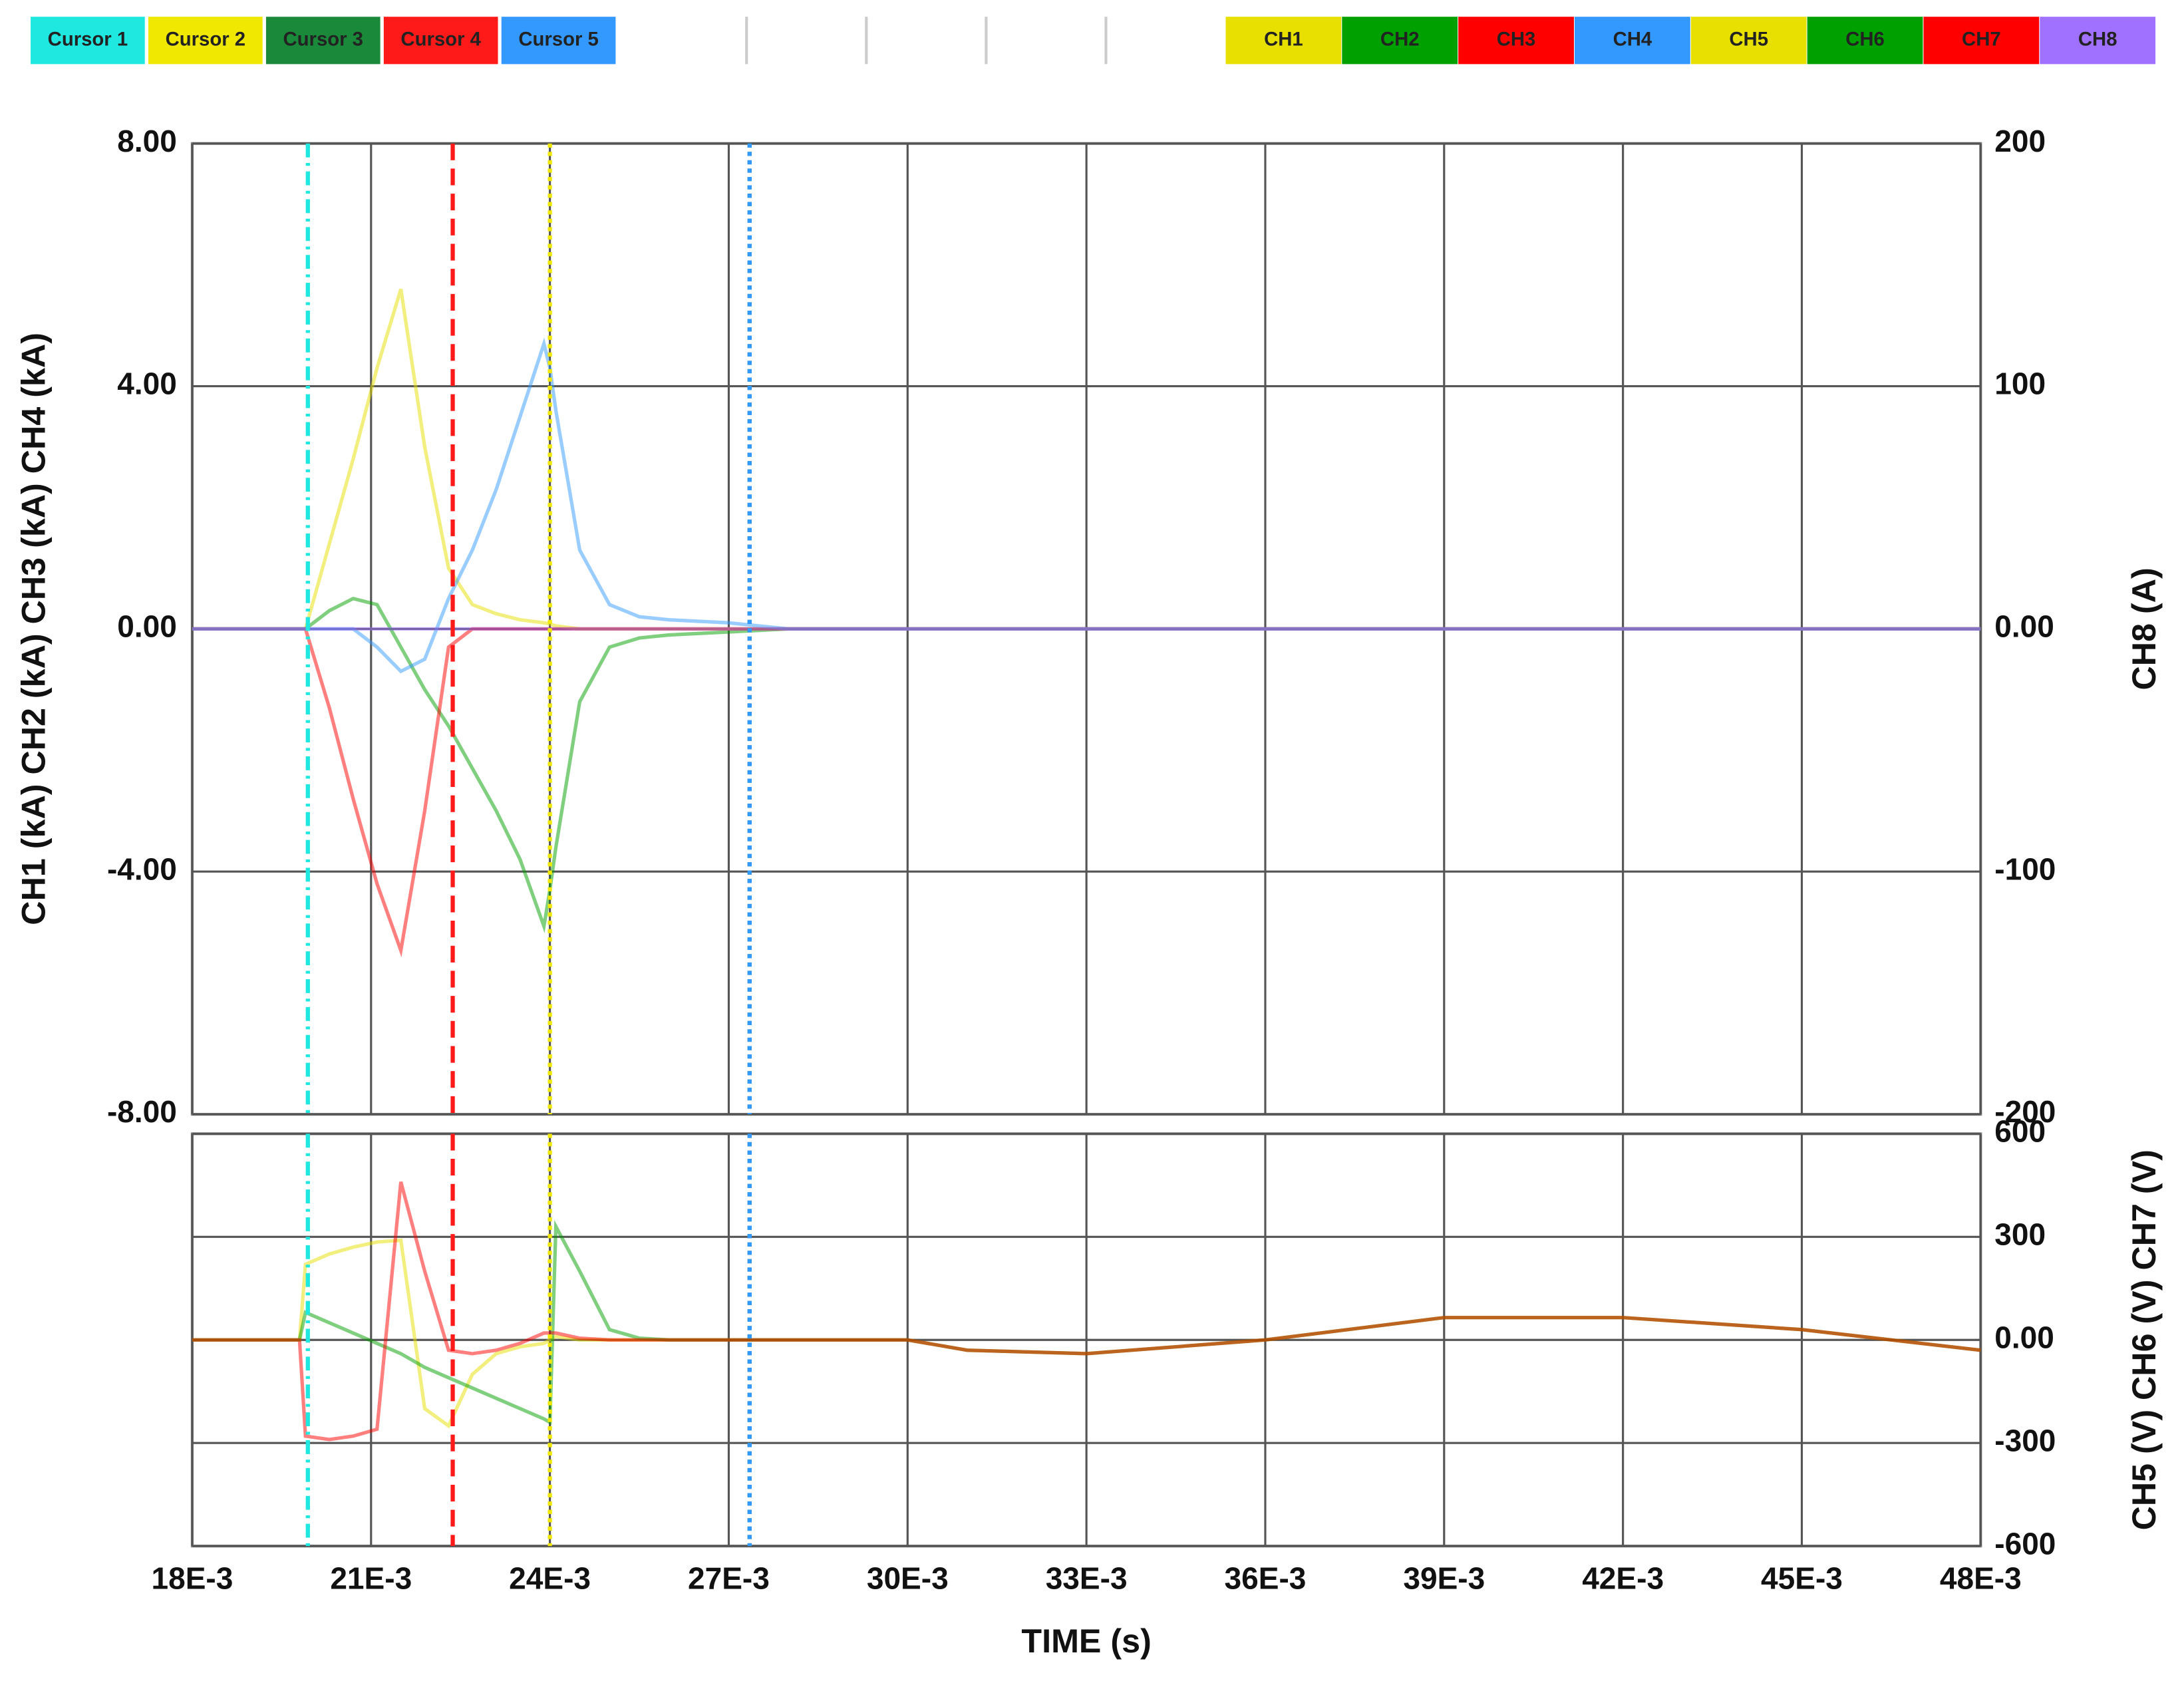  I want to click on cursor-button-label: Cursor 4, so click(440, 40).